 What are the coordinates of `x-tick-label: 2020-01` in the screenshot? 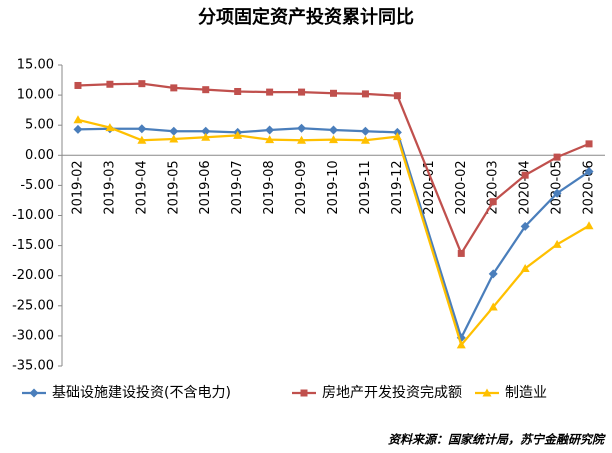 It's located at (429, 187).